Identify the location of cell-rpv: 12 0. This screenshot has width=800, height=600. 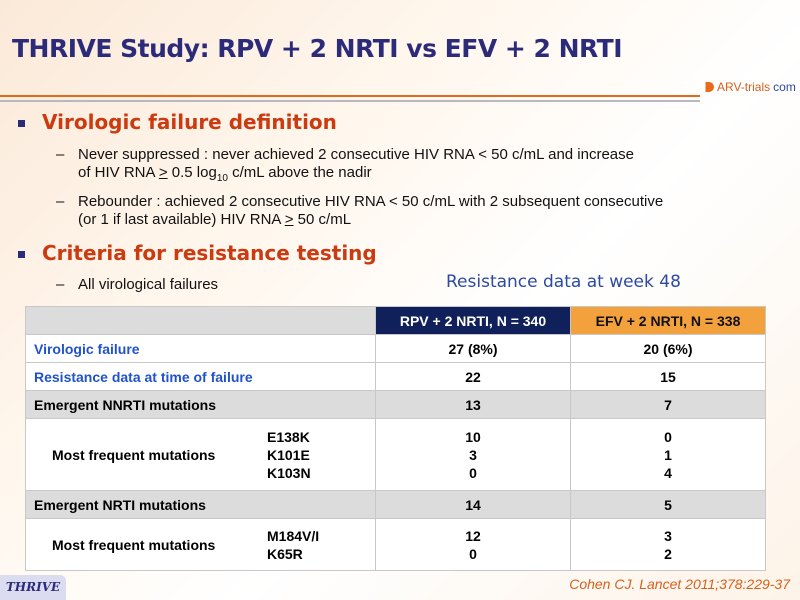
(473, 544).